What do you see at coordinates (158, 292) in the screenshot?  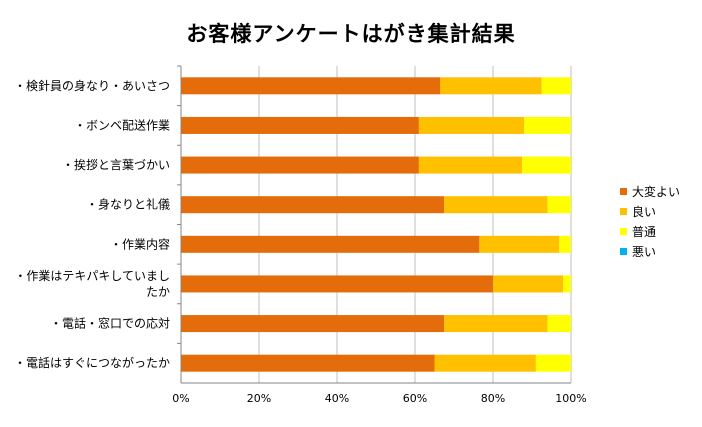 I see `category-label: たか` at bounding box center [158, 292].